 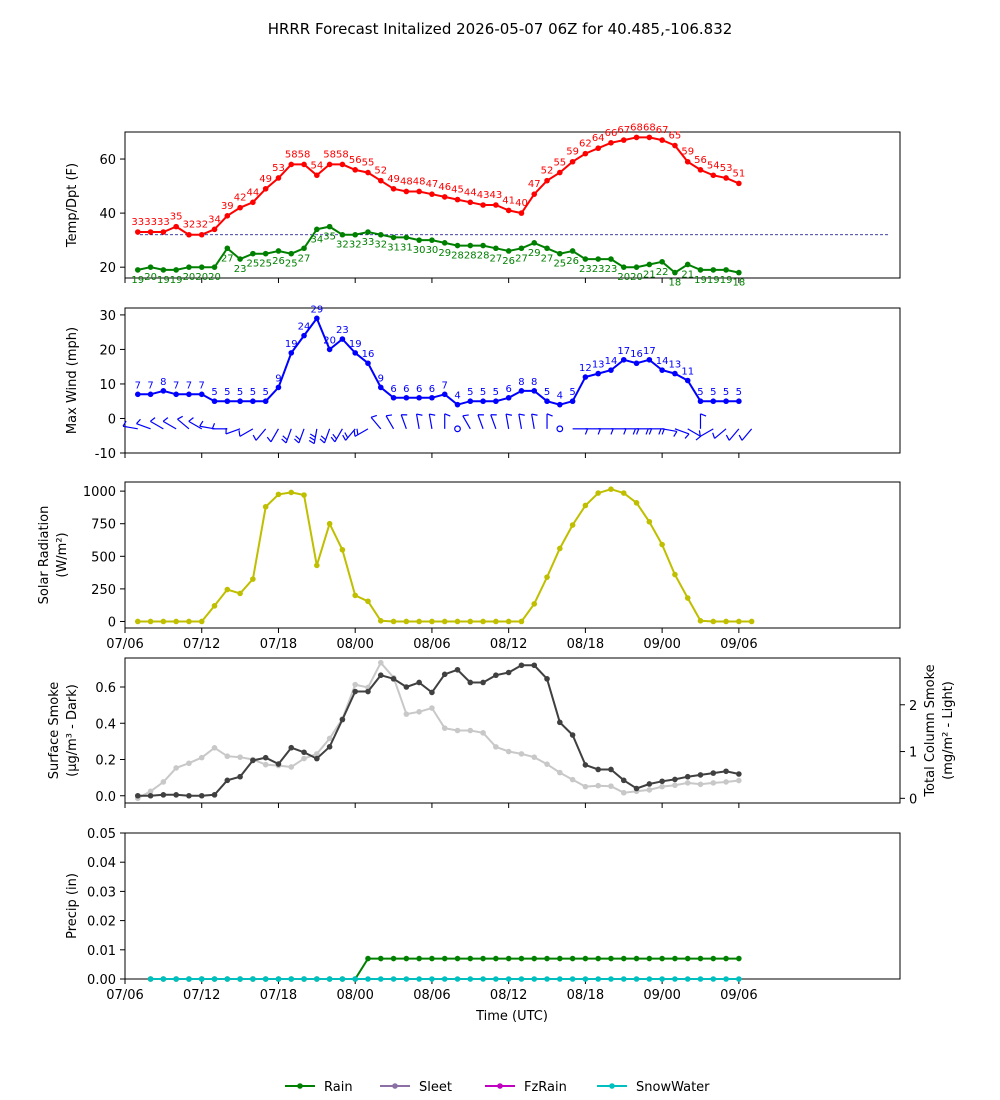 I want to click on y-tick-label: 10, so click(x=107, y=385).